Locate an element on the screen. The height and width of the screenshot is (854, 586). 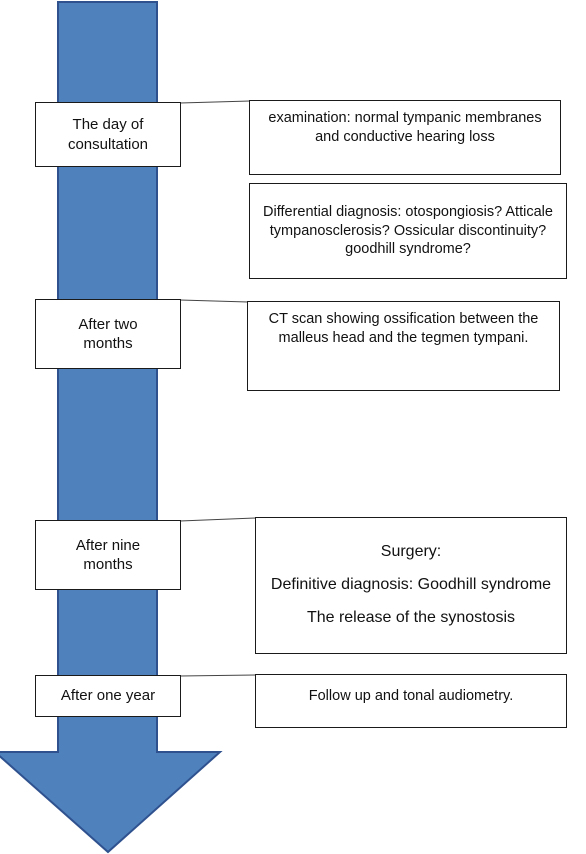
stage-nine-months-label: After nine months is located at coordinates (108, 554).